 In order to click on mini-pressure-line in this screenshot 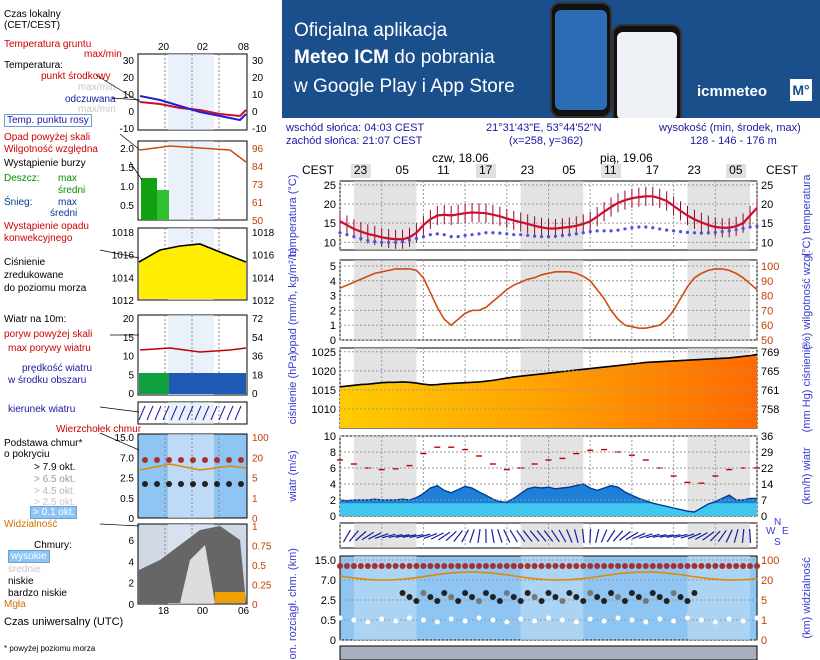, I will do `click(192, 253)`.